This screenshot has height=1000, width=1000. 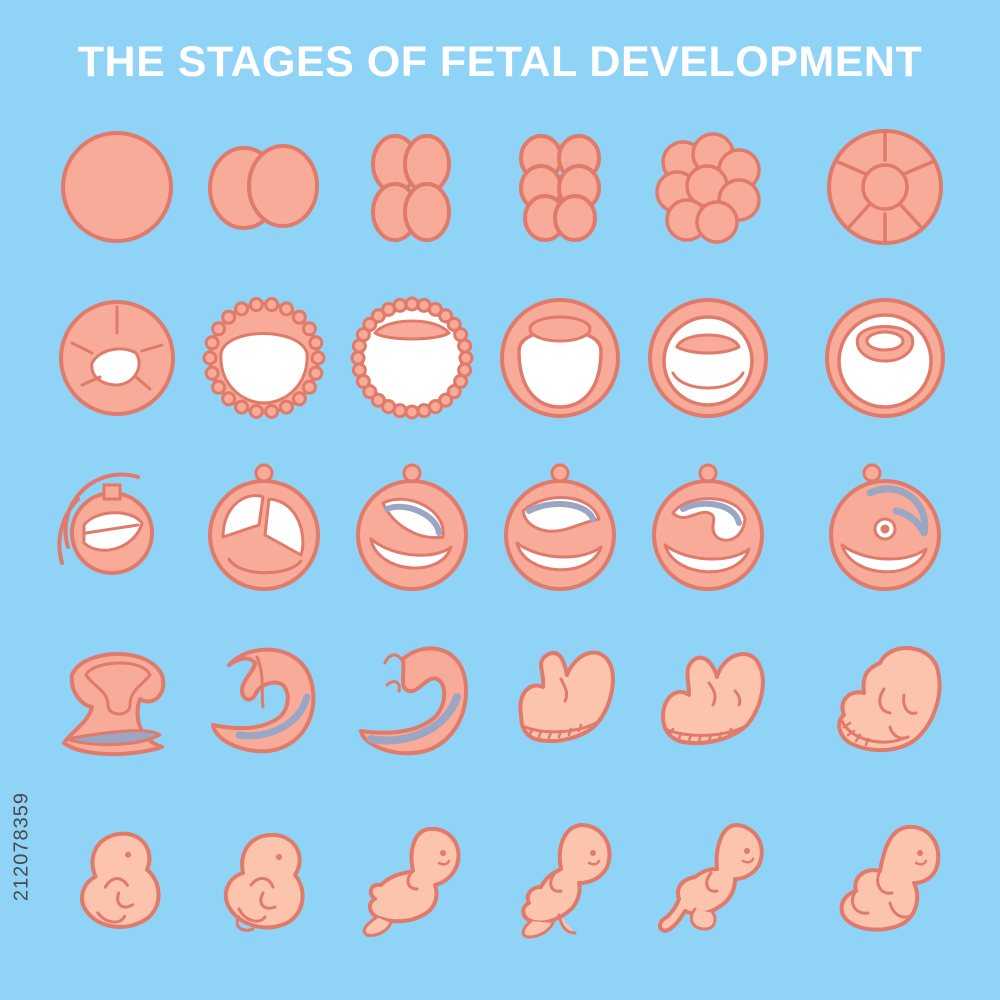 What do you see at coordinates (117, 358) in the screenshot?
I see `stage-early-blastocyst-icon` at bounding box center [117, 358].